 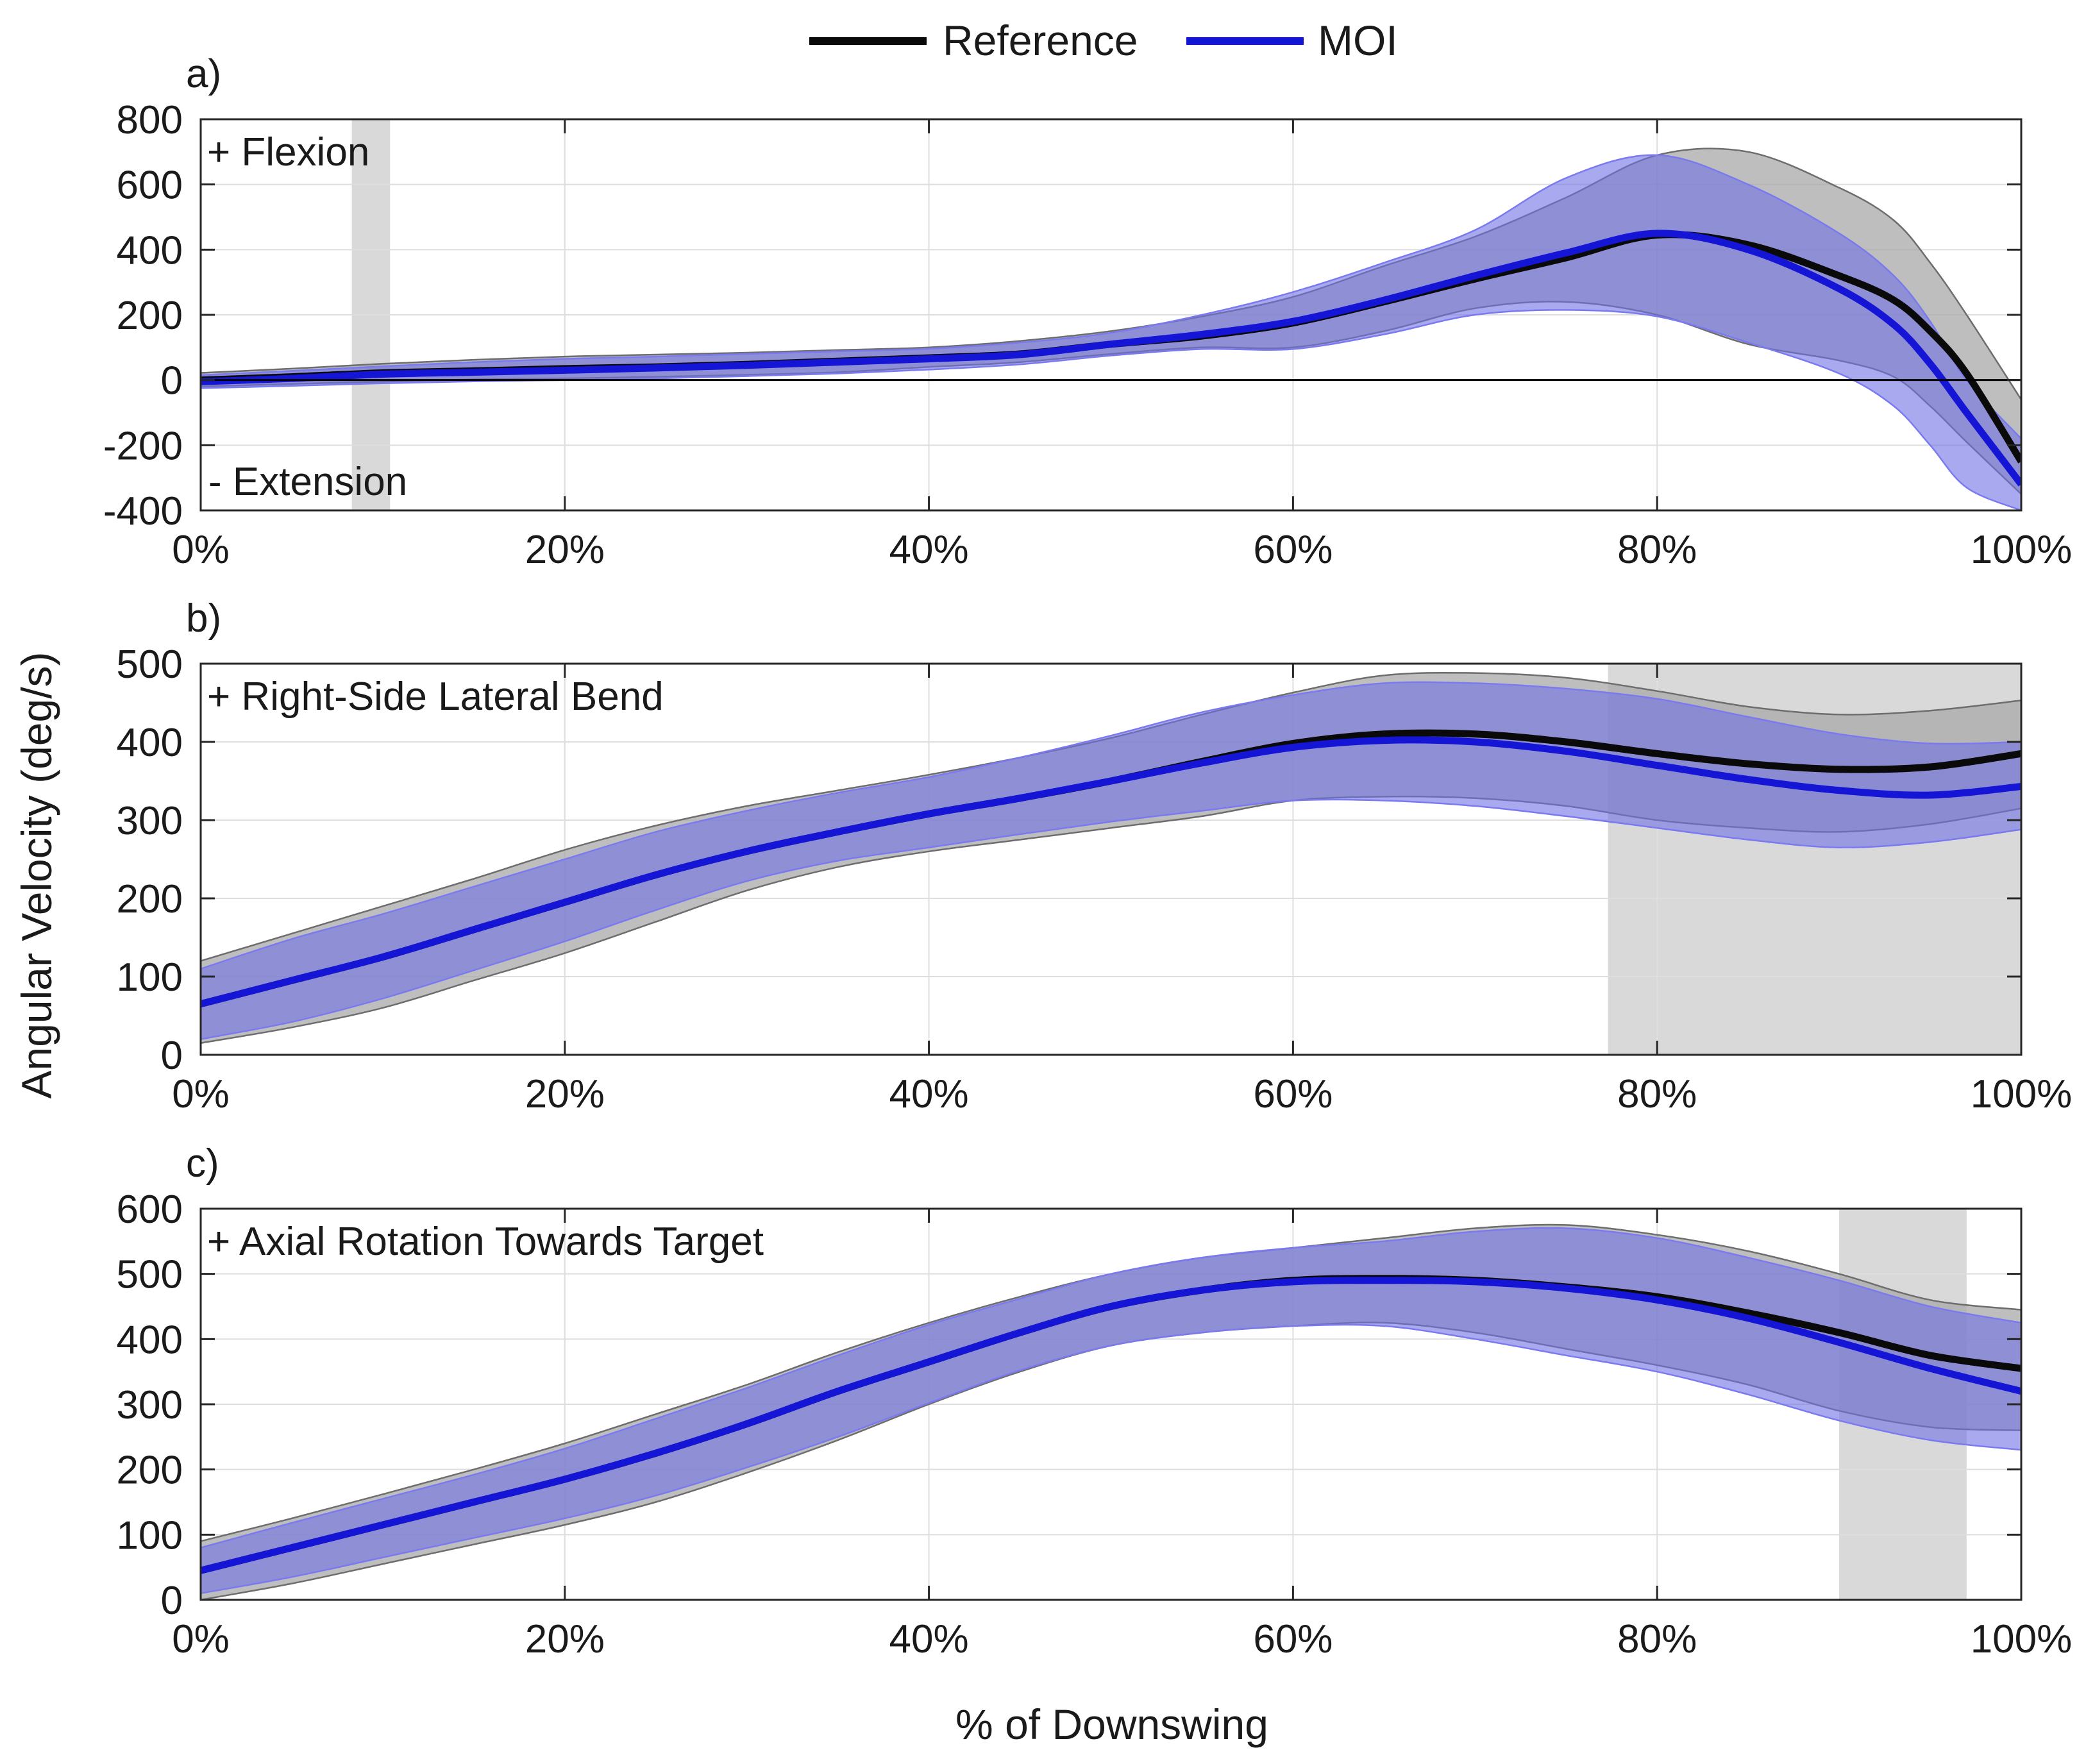 I want to click on annotation-negative-direction: - Extension, so click(x=307, y=482).